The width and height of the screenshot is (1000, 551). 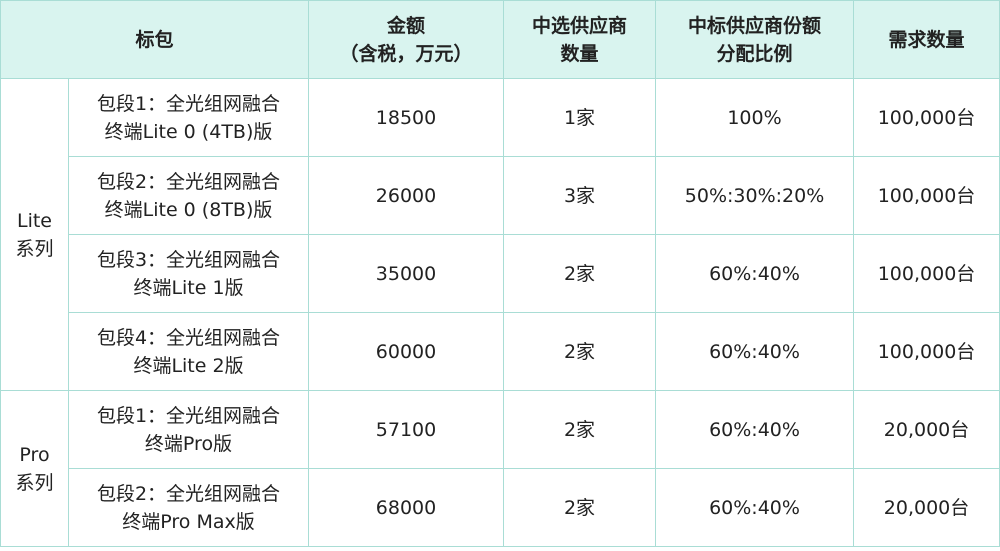 I want to click on cell-line: 终端Lite 0 (8TB)版, so click(x=188, y=209).